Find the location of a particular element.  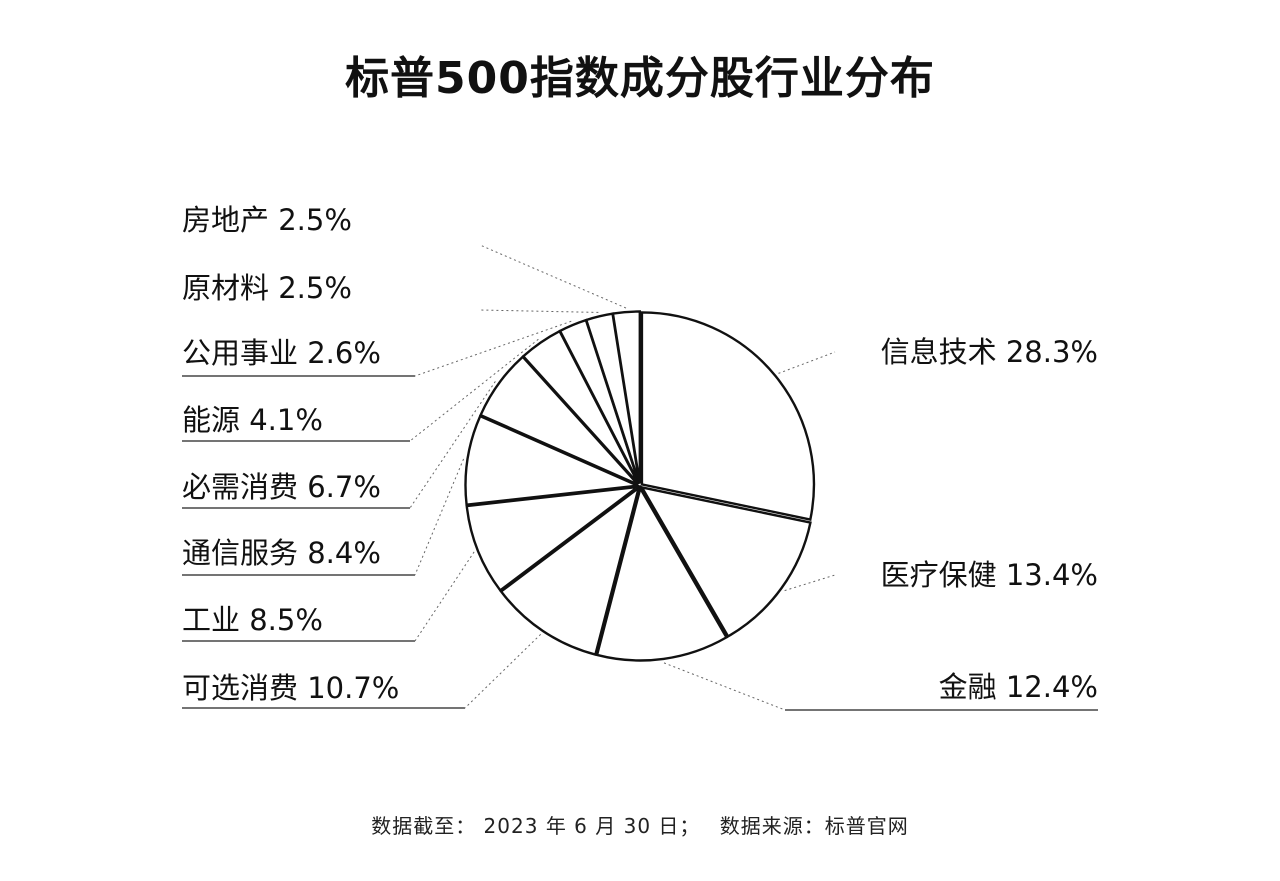

slice-label-4: 可选消费 10.7% is located at coordinates (290, 688).